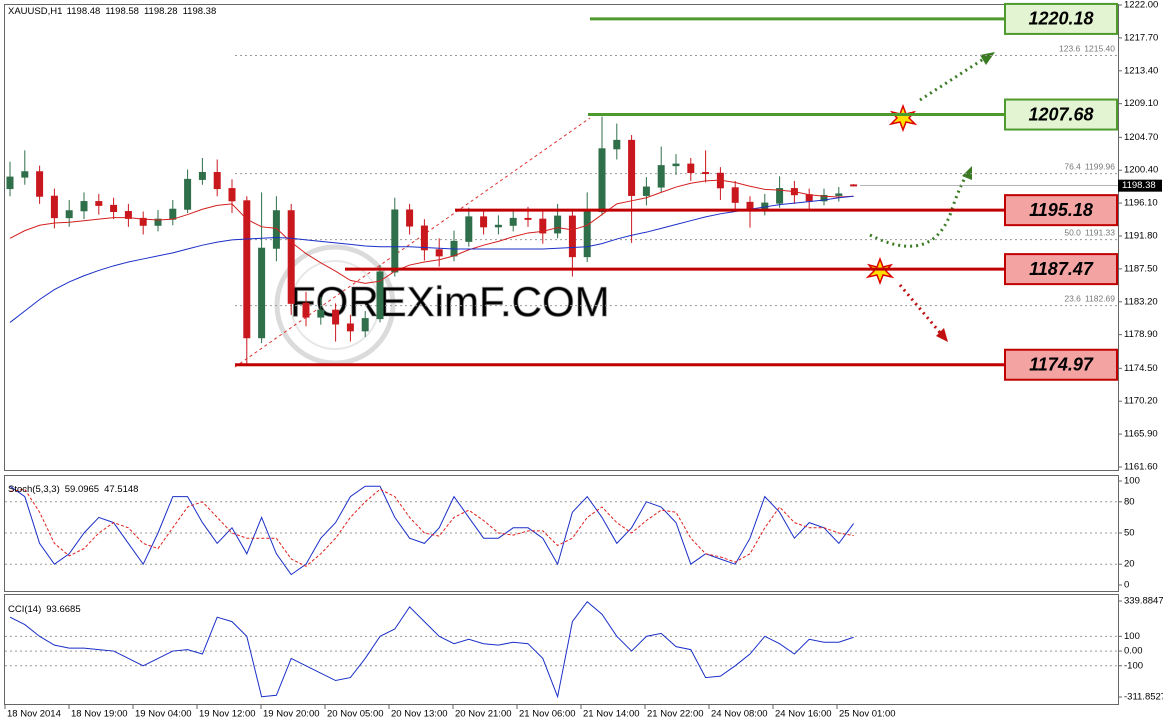 The width and height of the screenshot is (1163, 723). Describe the element at coordinates (1072, 299) in the screenshot. I see `fib-ratio: 23.6` at that location.